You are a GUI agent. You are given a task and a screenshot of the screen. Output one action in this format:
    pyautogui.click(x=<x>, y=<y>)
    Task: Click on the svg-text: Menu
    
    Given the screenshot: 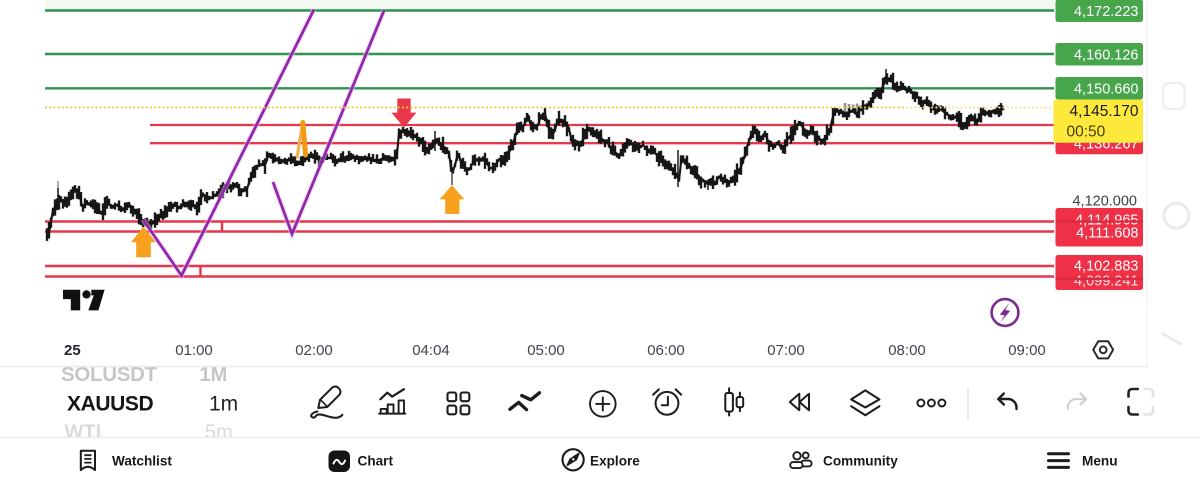 What is the action you would take?
    pyautogui.click(x=1100, y=460)
    